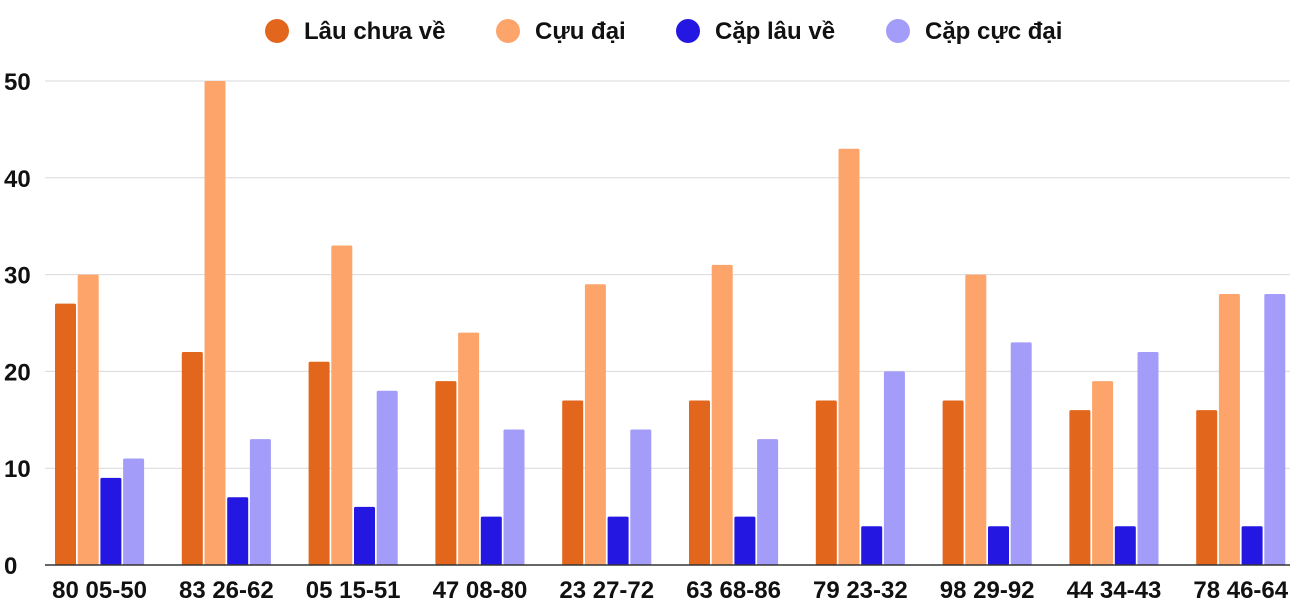  I want to click on x-tick-label-7: 79 23-32, so click(860, 588).